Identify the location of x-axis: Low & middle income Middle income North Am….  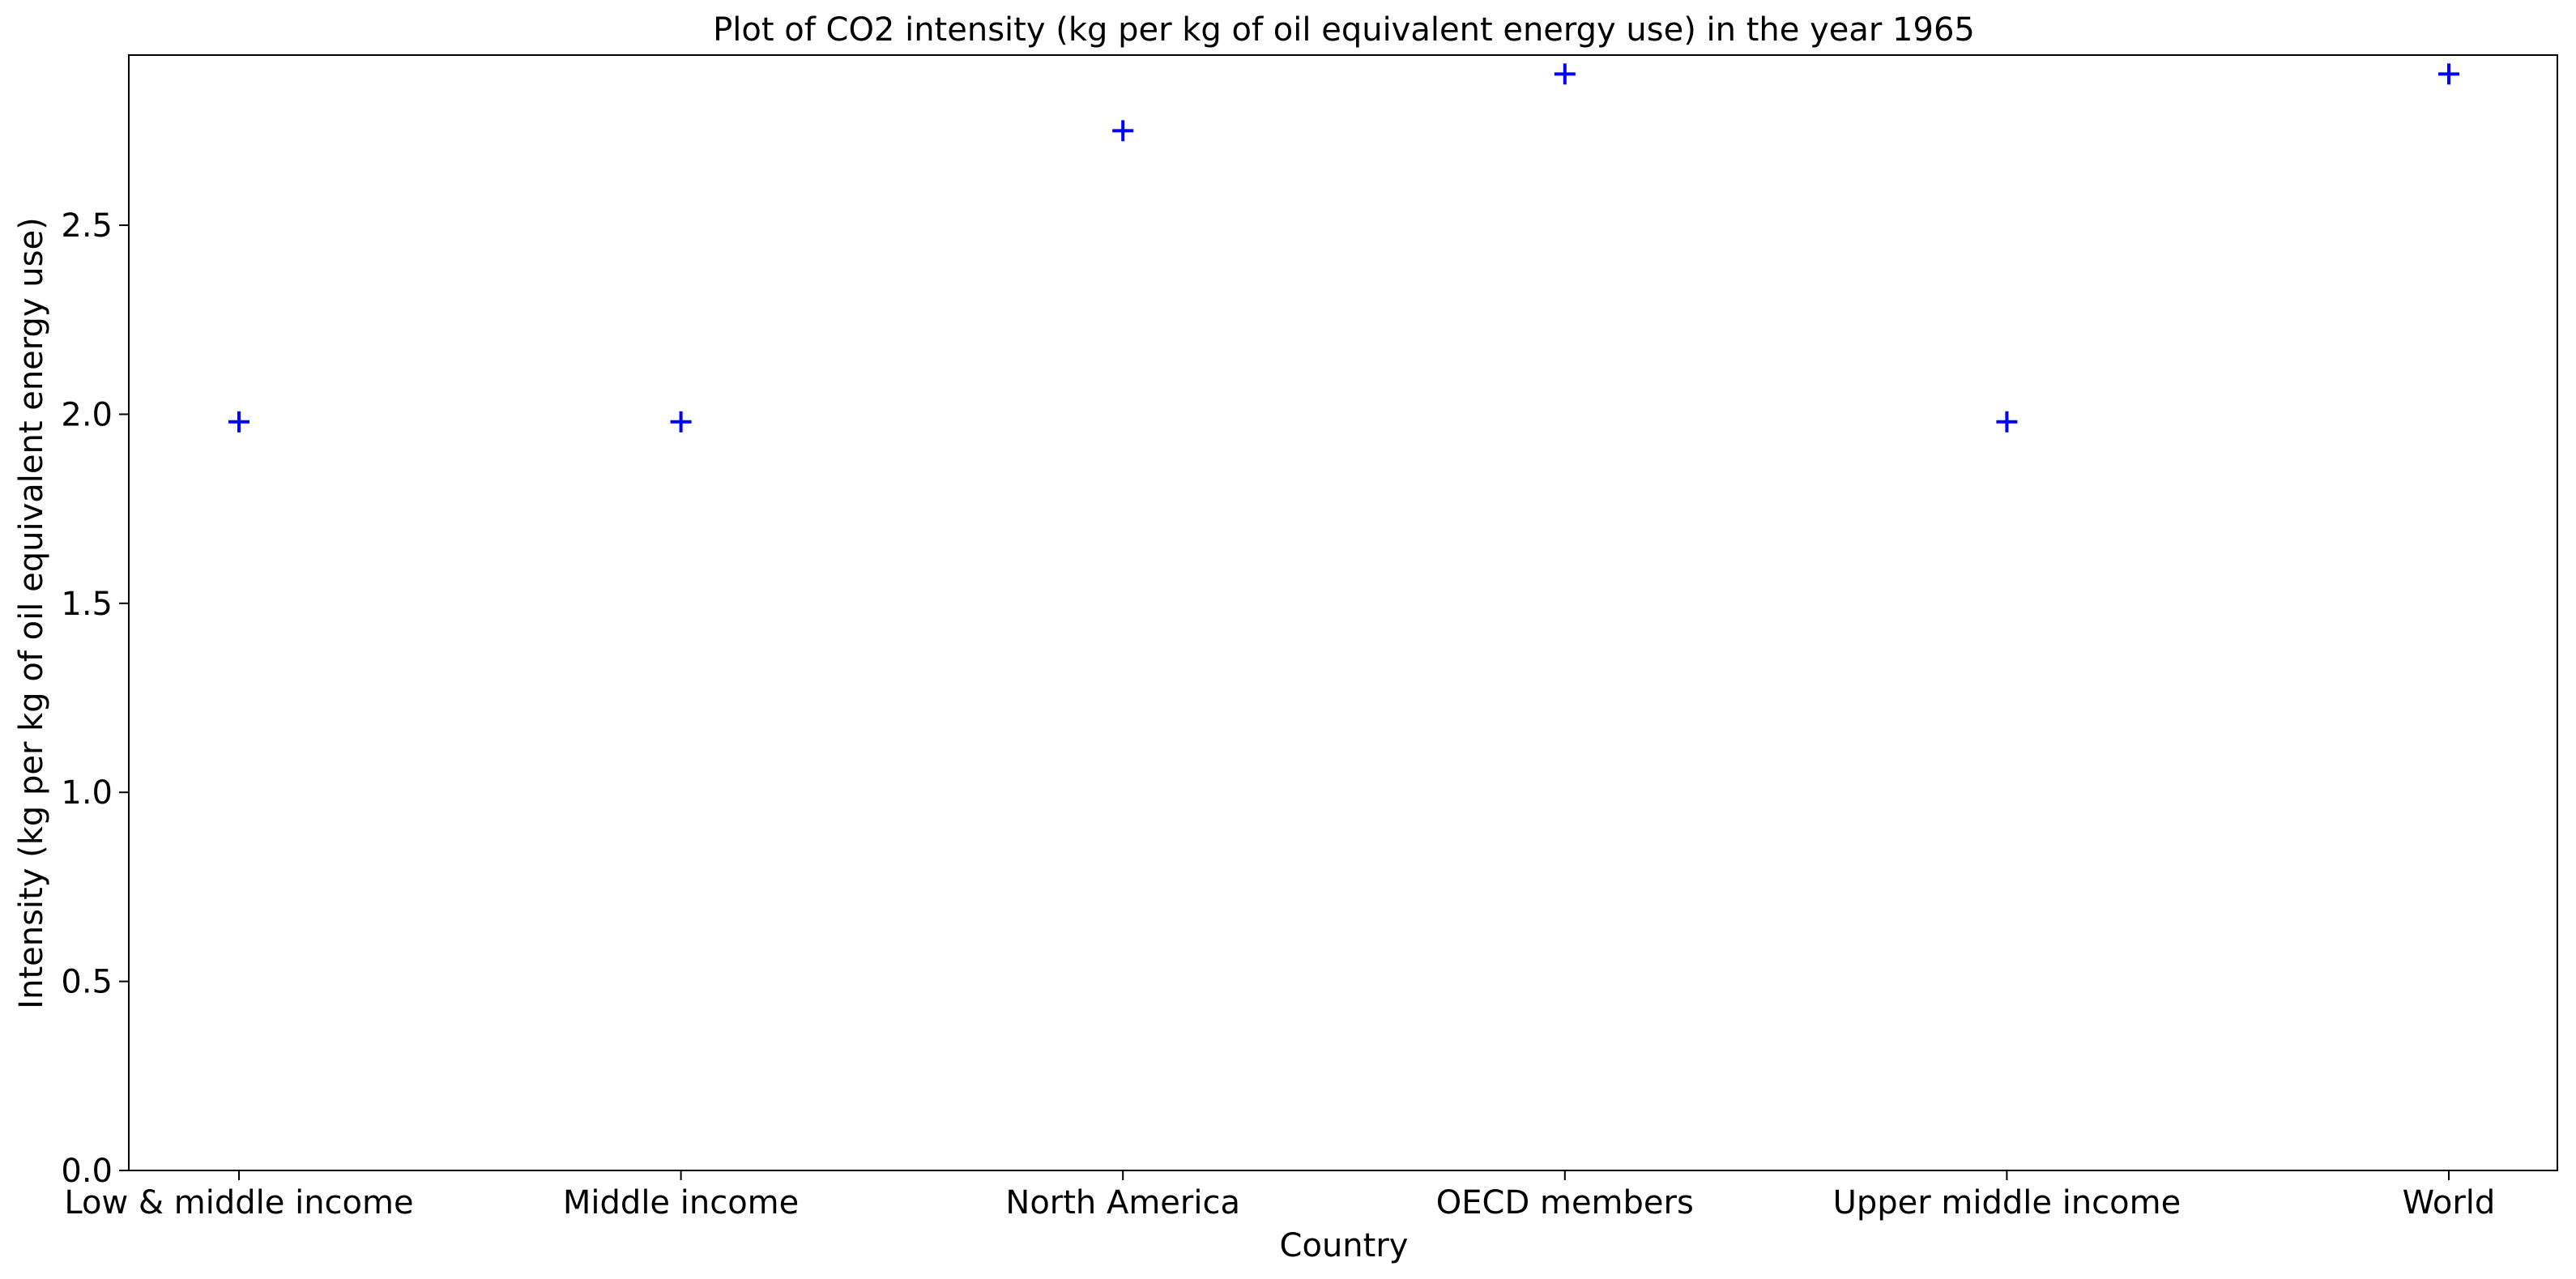
(1280, 1195).